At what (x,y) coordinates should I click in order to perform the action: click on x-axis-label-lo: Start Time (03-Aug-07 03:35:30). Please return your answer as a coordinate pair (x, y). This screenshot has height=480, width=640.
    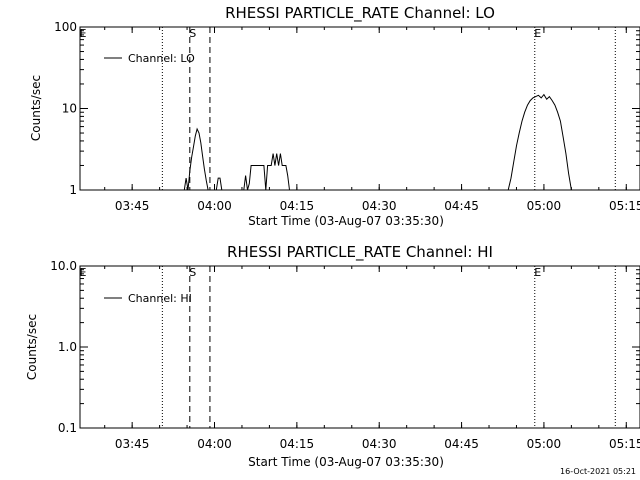
    Looking at the image, I should click on (346, 221).